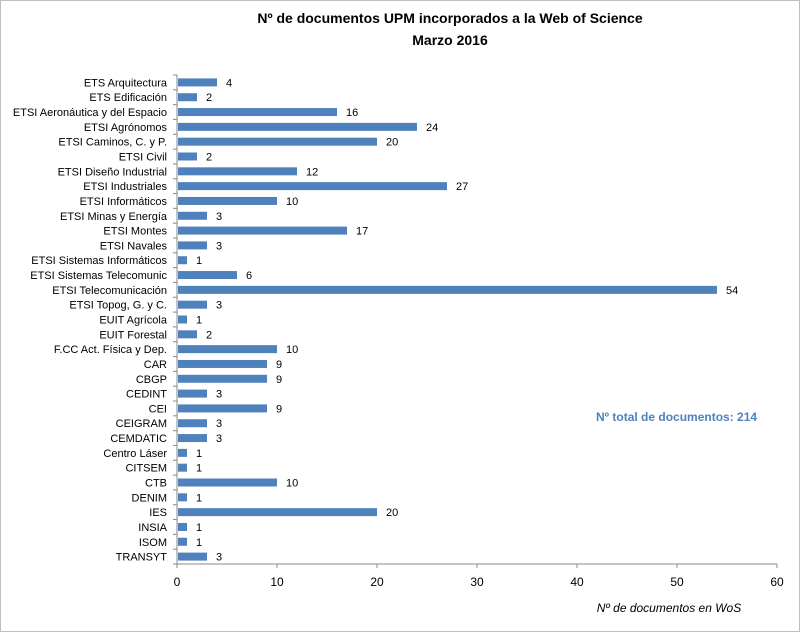  What do you see at coordinates (777, 582) in the screenshot?
I see `x-tick-label: 60` at bounding box center [777, 582].